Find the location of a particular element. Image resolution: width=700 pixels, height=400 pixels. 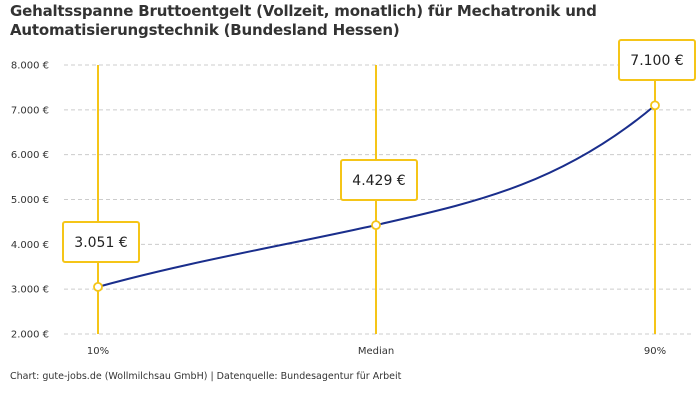

y-tick-label: 5.000 € is located at coordinates (30, 200).